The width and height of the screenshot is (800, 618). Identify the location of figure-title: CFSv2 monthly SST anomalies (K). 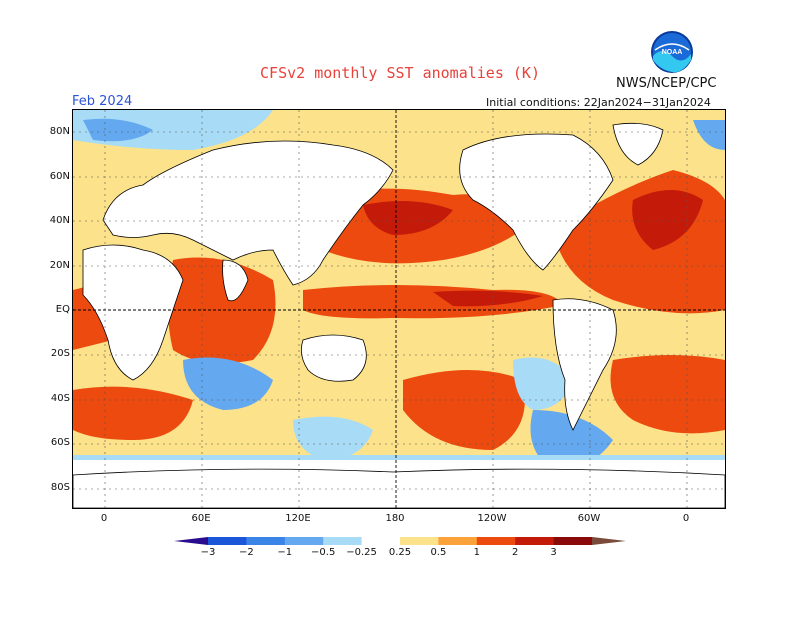
(400, 73).